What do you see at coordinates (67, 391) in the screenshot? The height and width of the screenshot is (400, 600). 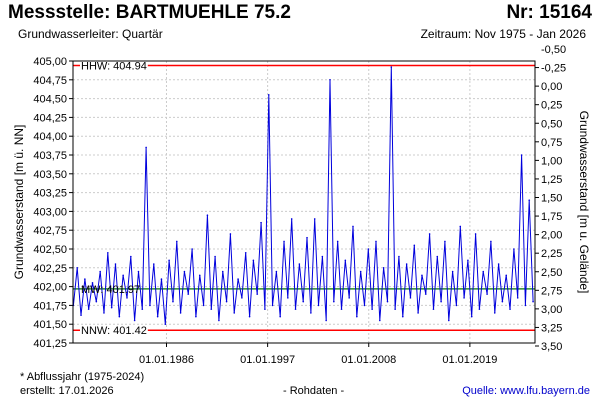 I see `created-date: erstellt: 17.01.2026` at bounding box center [67, 391].